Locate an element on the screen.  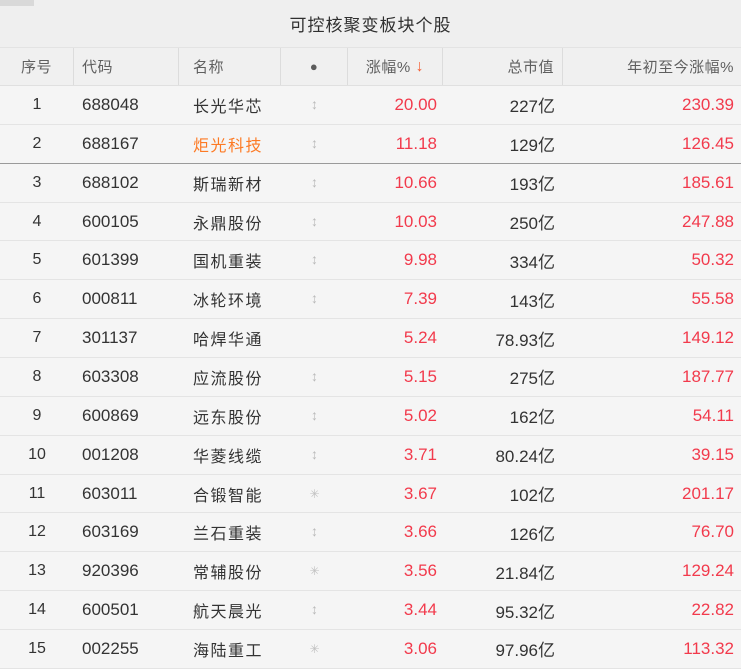
change-percent: 5.15 is located at coordinates (420, 376).